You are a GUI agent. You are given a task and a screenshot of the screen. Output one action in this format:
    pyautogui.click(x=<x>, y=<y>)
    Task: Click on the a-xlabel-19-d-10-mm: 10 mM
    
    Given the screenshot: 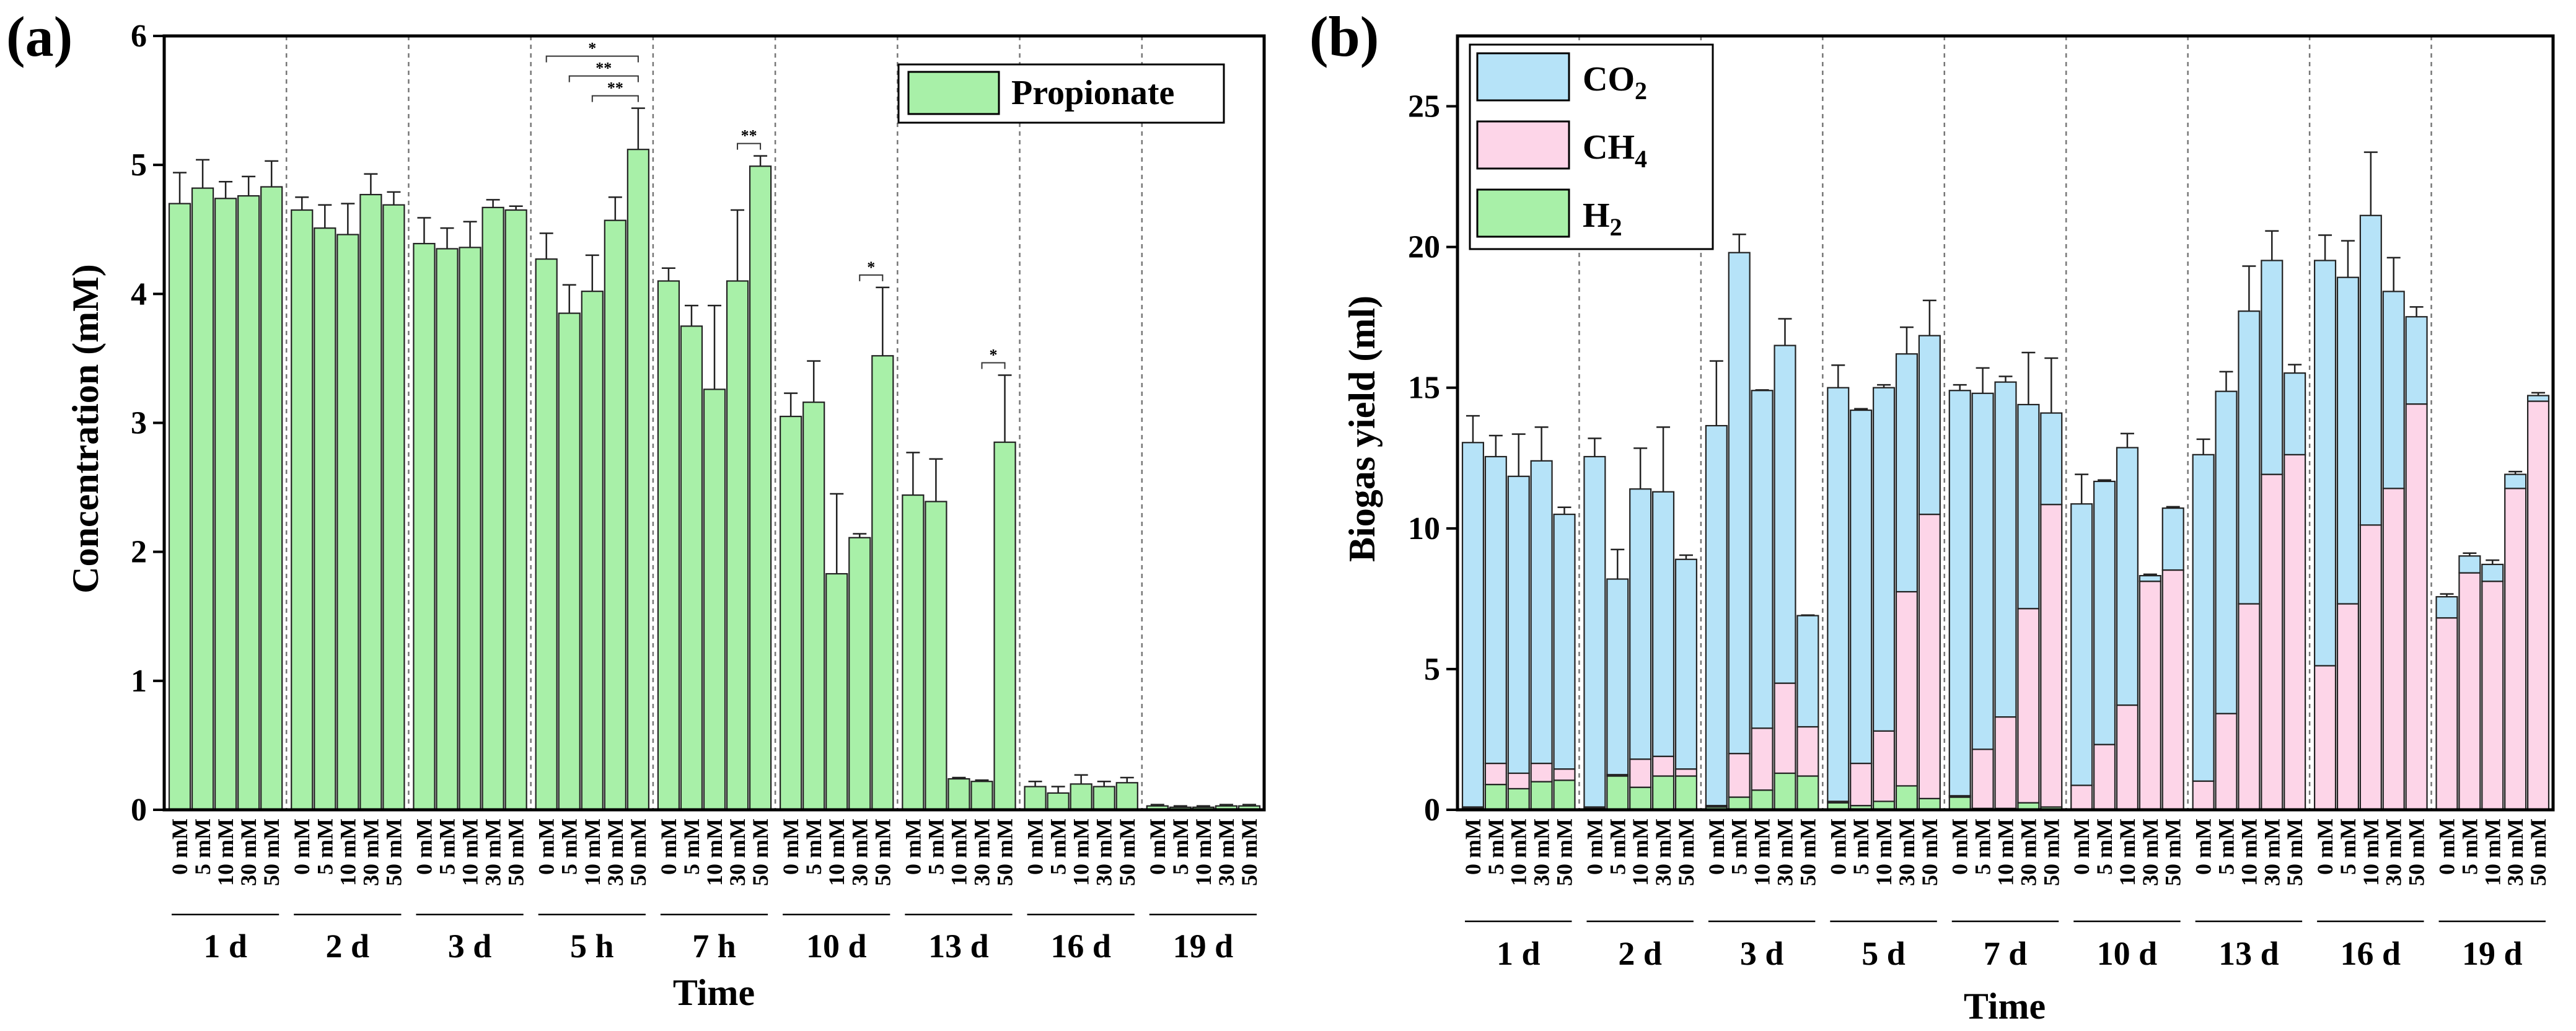 What is the action you would take?
    pyautogui.click(x=1203, y=852)
    